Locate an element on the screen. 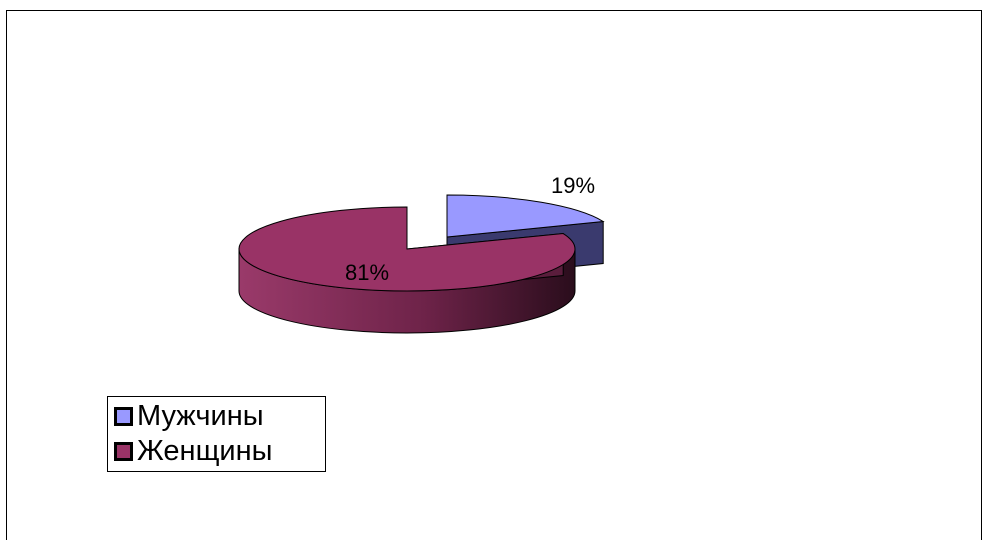 The image size is (984, 540). legend-label-men: Мужчины is located at coordinates (200, 416).